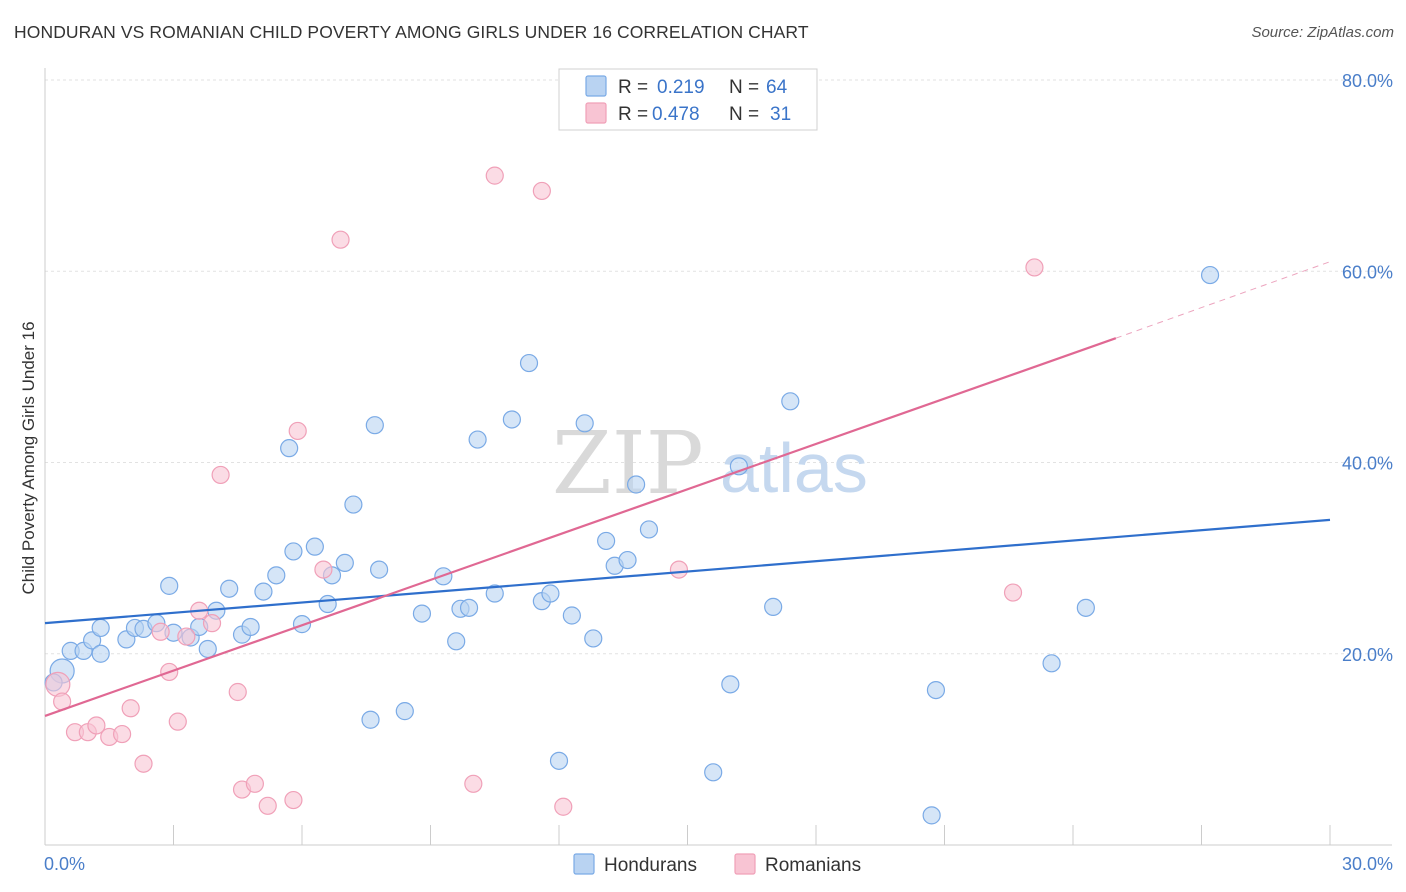 This screenshot has width=1406, height=892. What do you see at coordinates (628, 464) in the screenshot?
I see `watermark-zip: ZIP` at bounding box center [628, 464].